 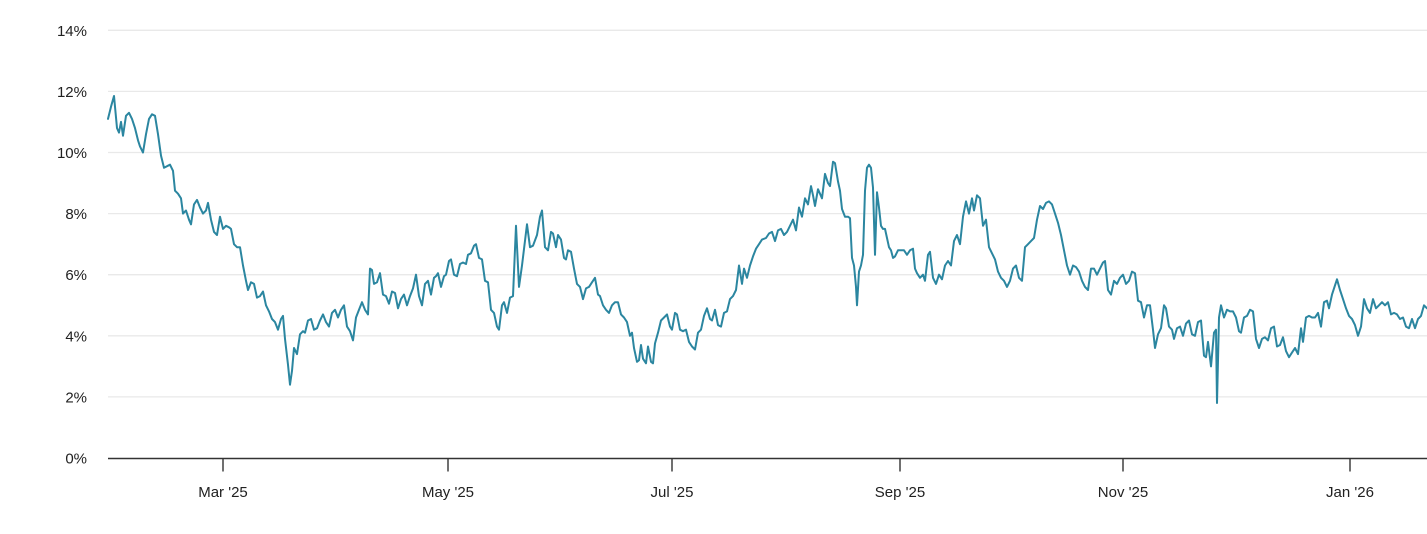 What do you see at coordinates (1123, 492) in the screenshot?
I see `x-axis-tick-label: Nov '25` at bounding box center [1123, 492].